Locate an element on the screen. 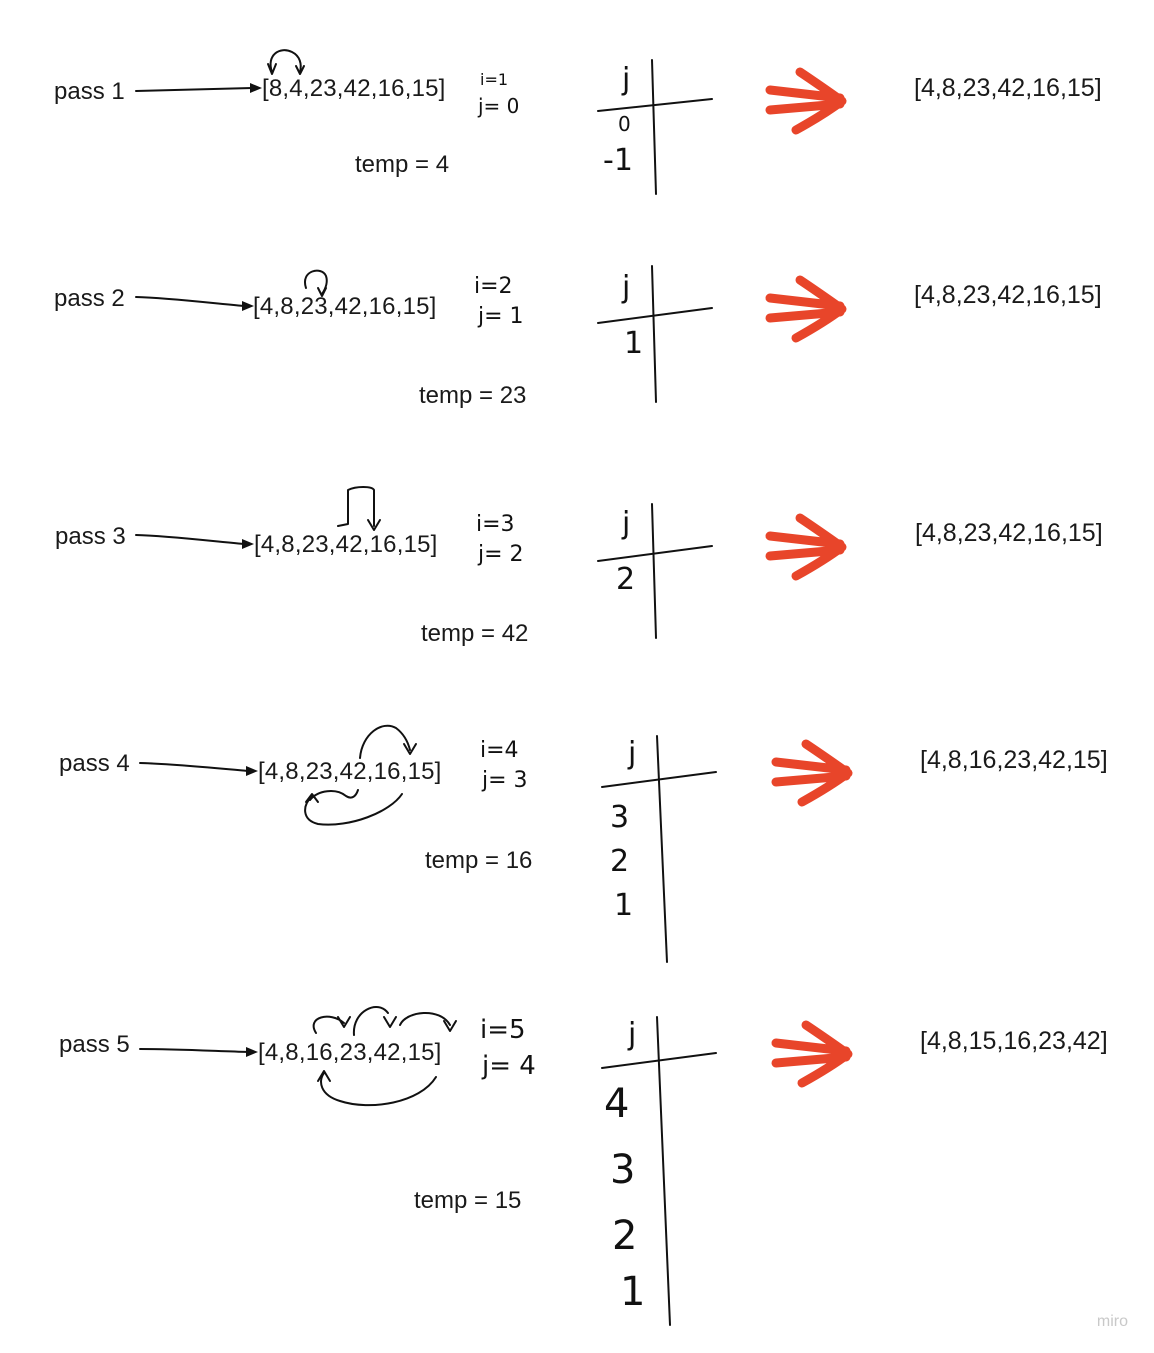 This screenshot has height=1353, width=1154. pass-label: pass 5 is located at coordinates (94, 1044).